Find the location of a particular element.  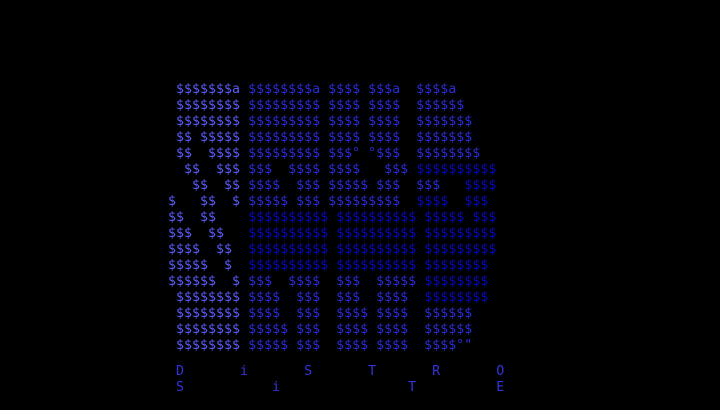

art-segment: $$$$ $$$ is located at coordinates (452, 201).